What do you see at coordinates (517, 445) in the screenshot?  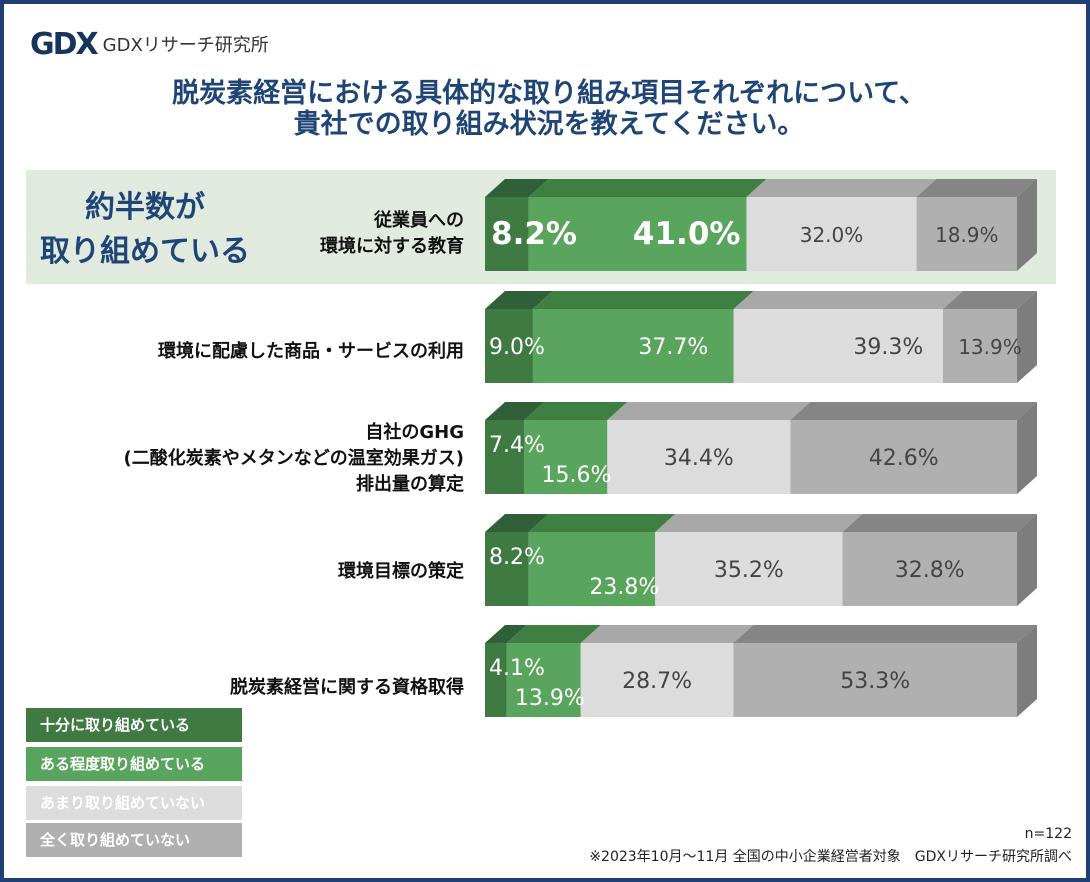 I see `data-label-2-0: 7.4%` at bounding box center [517, 445].